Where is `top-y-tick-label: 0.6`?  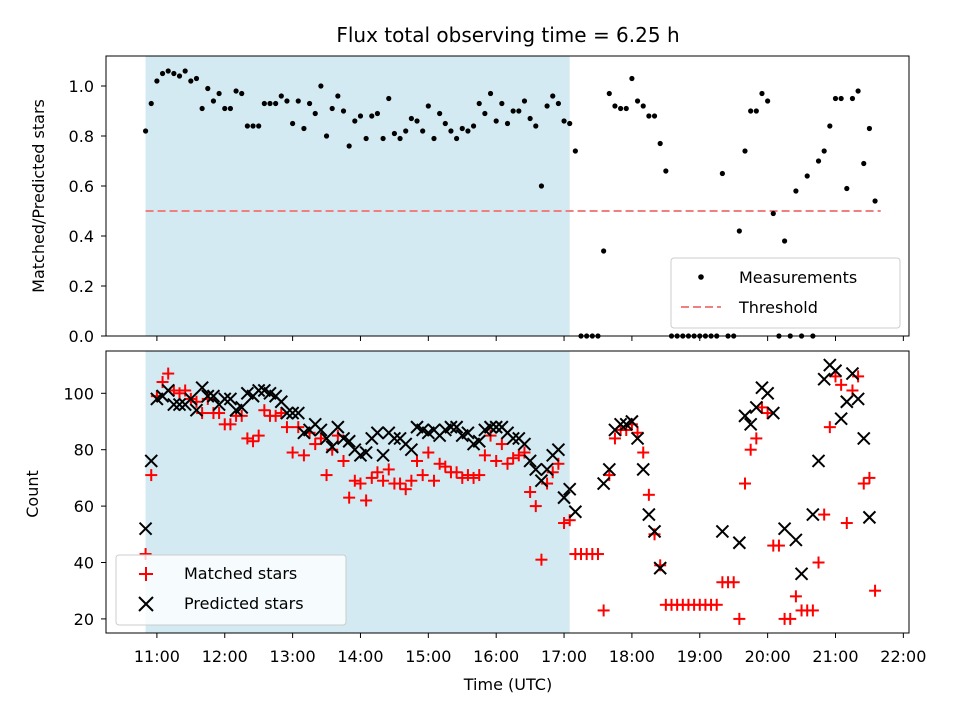 top-y-tick-label: 0.6 is located at coordinates (81, 186).